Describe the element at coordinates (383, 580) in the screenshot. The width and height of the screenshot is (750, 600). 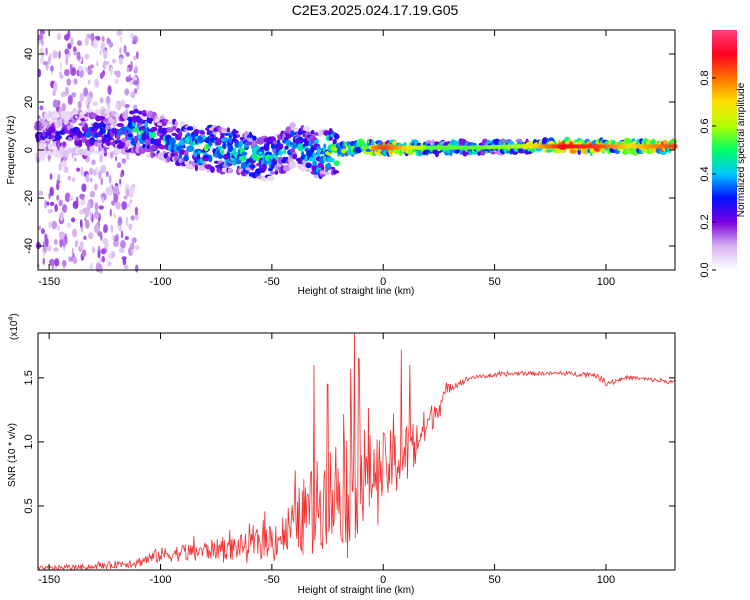
I see `x-tick-label: 0` at that location.